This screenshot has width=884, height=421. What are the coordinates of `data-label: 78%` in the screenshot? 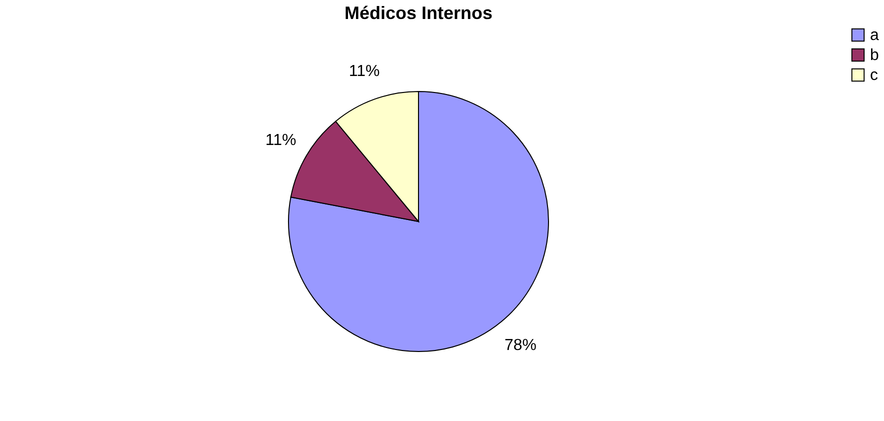 It's located at (520, 345).